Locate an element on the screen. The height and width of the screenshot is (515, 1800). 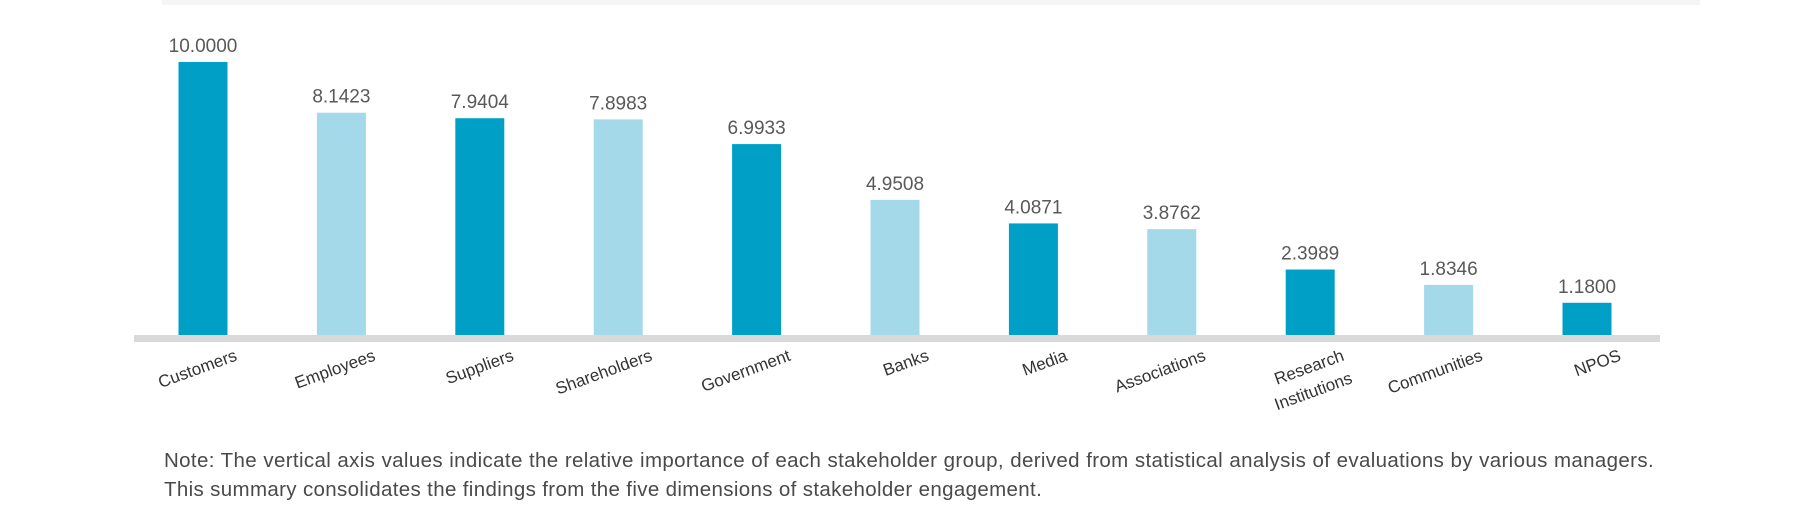
x-tick-label-shareholders: Shareholders is located at coordinates (604, 372).